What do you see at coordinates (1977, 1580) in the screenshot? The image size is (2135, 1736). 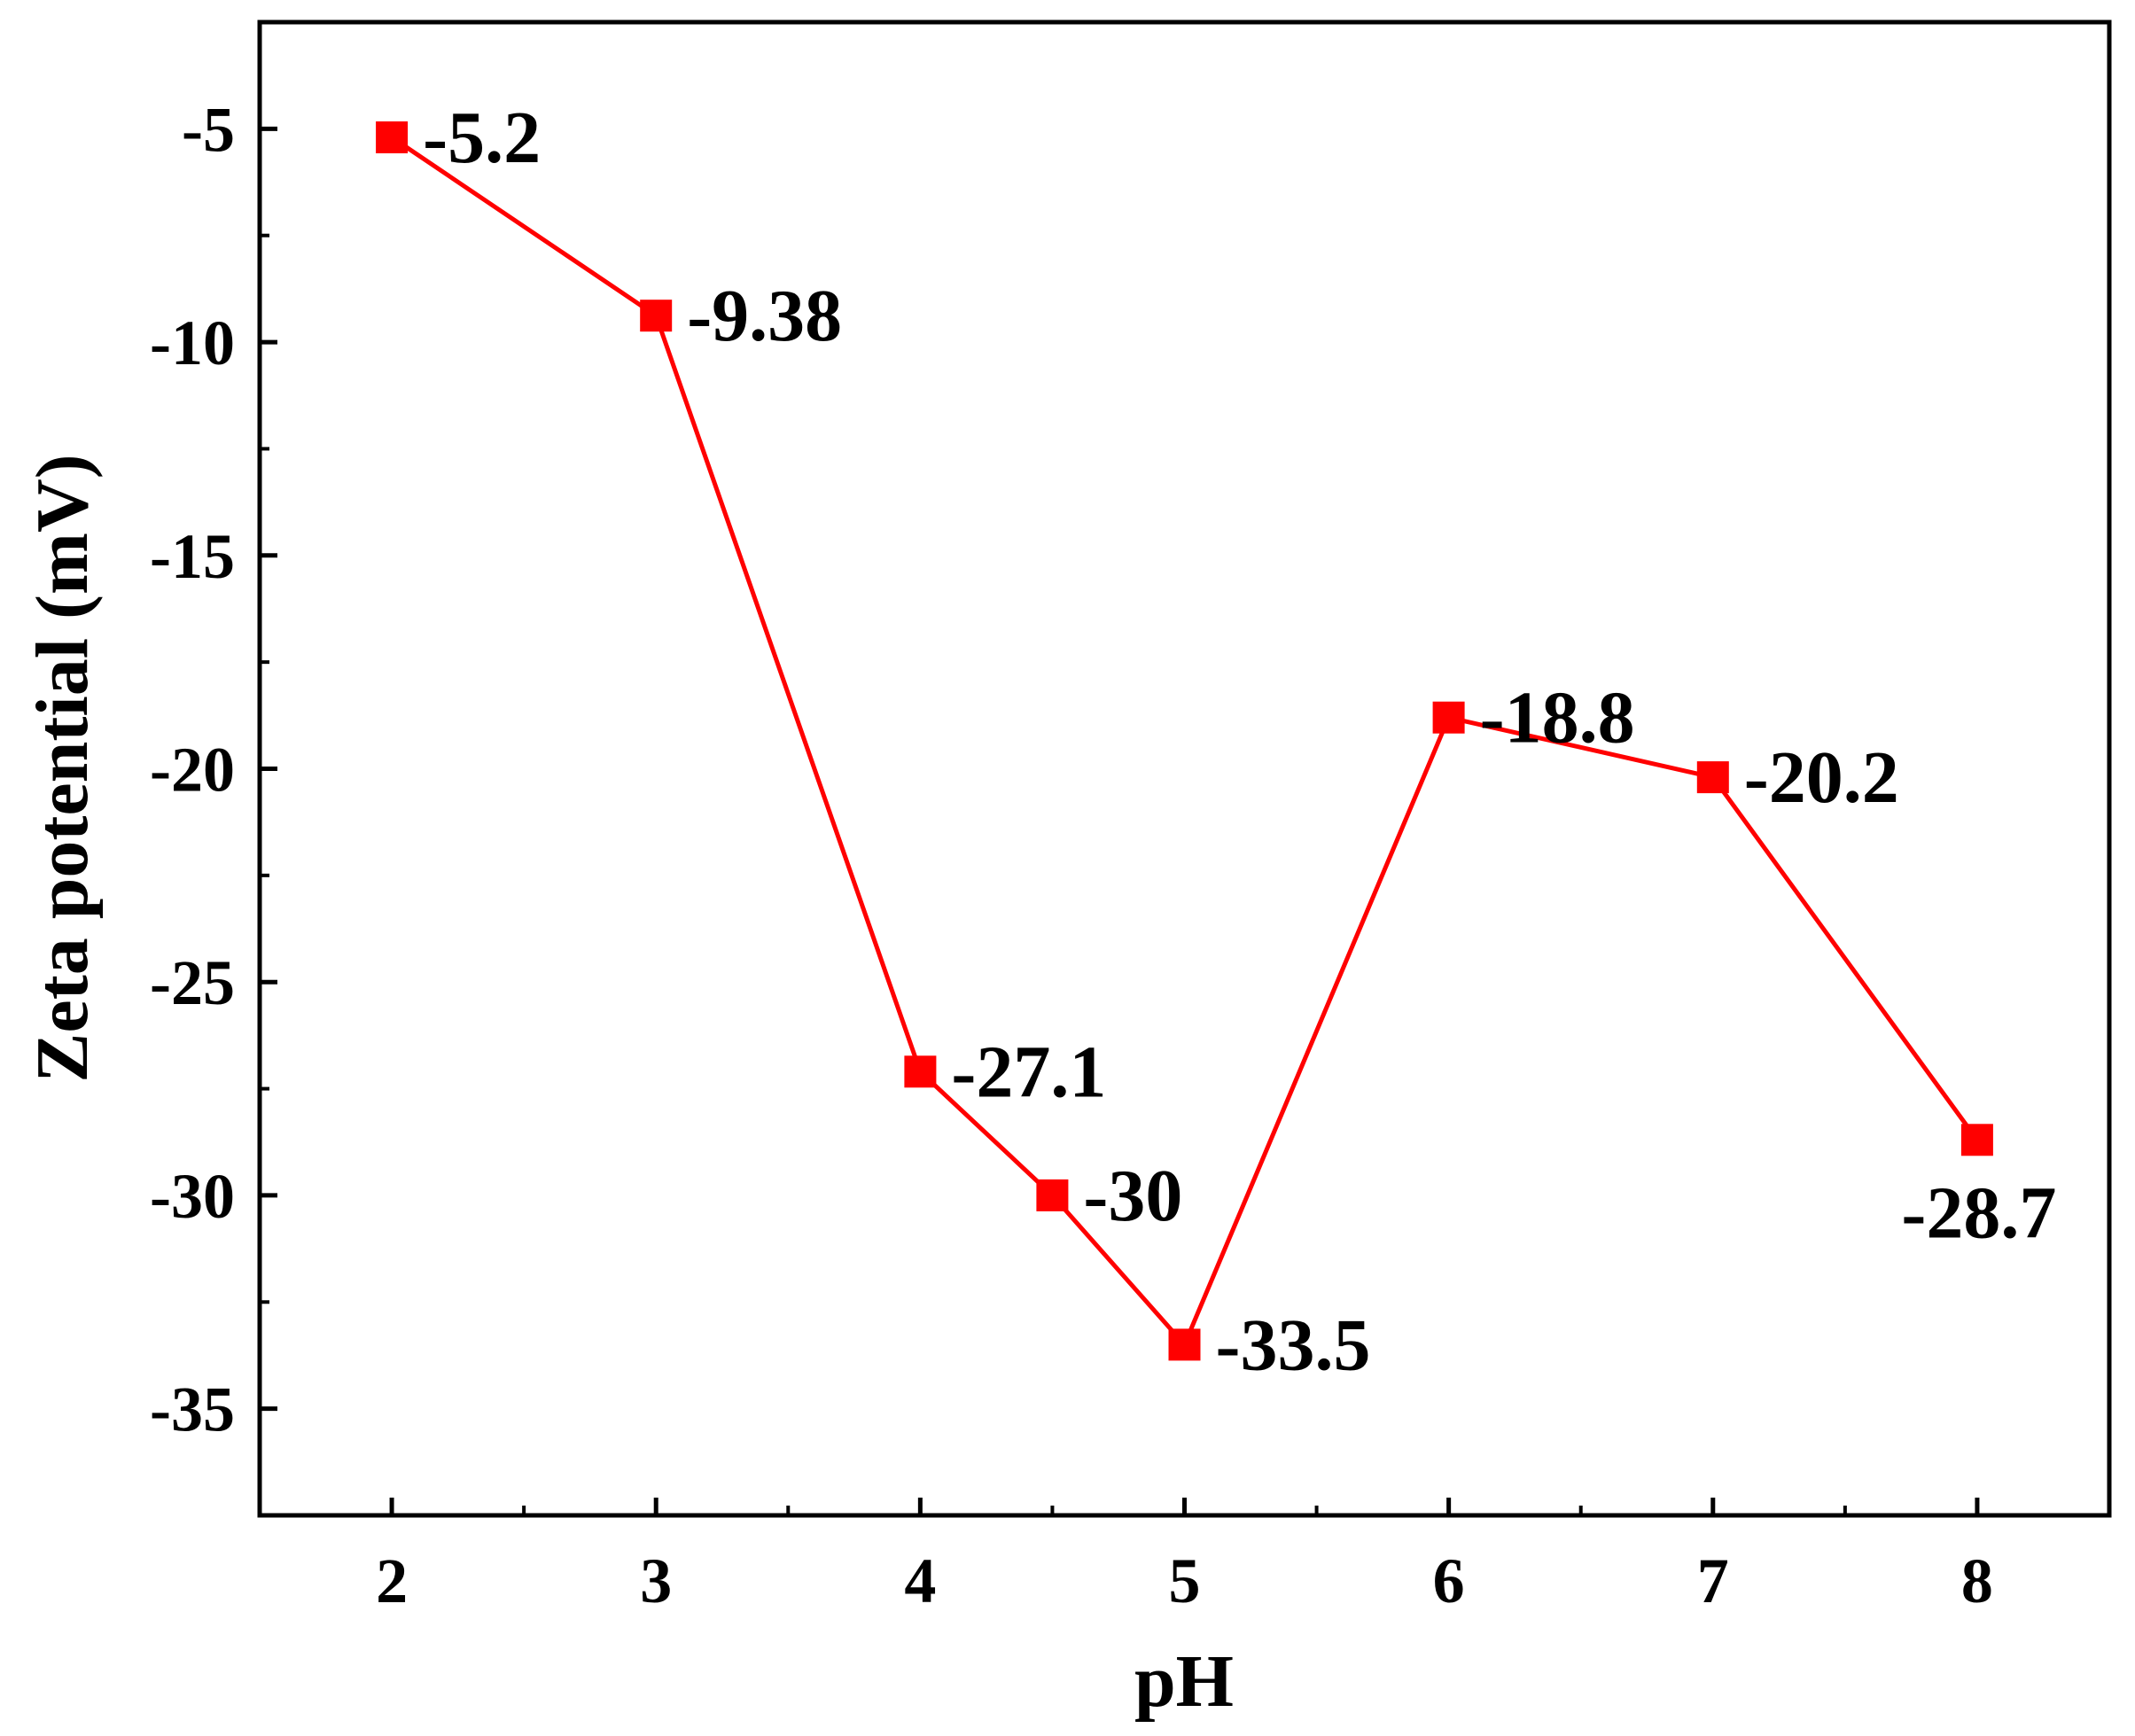 I see `x-tick-label: 8` at bounding box center [1977, 1580].